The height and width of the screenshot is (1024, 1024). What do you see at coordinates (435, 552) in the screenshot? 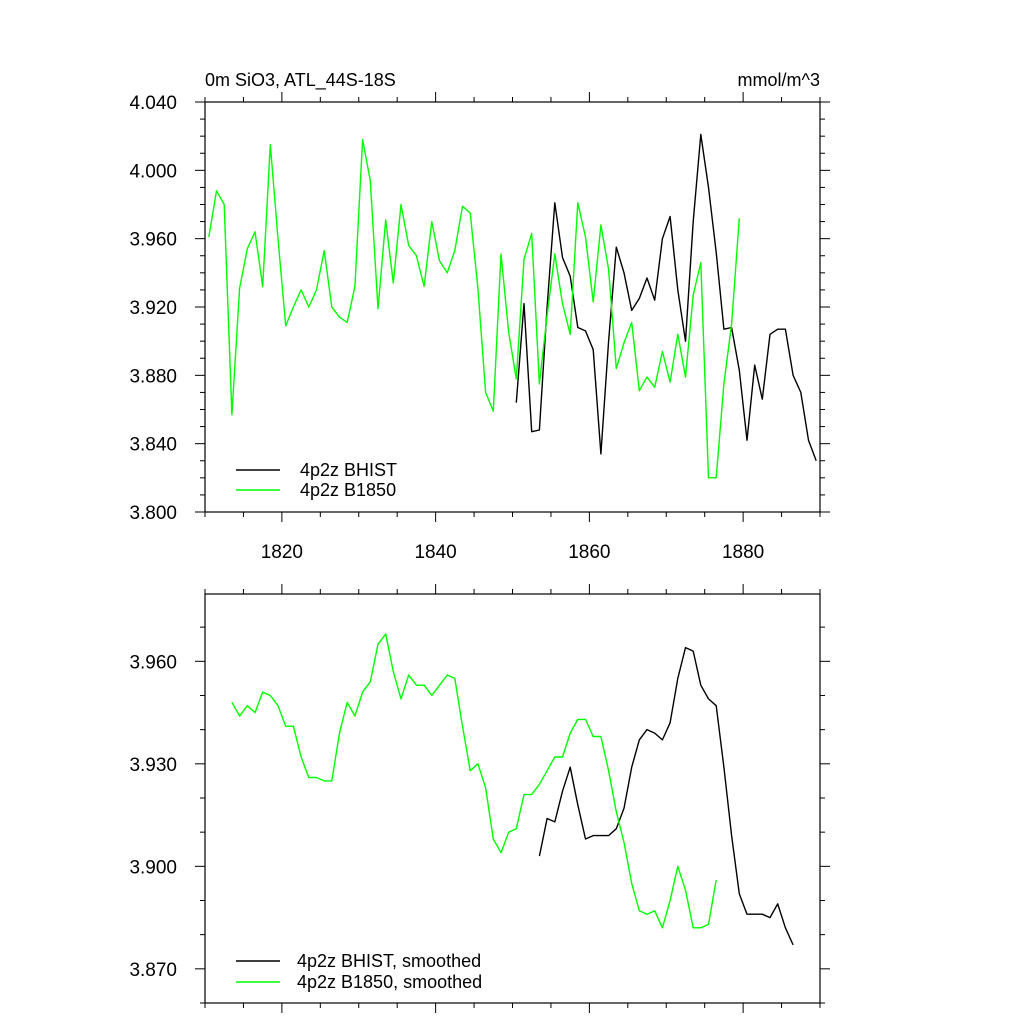
I see `x-tick-label: 1840` at bounding box center [435, 552].